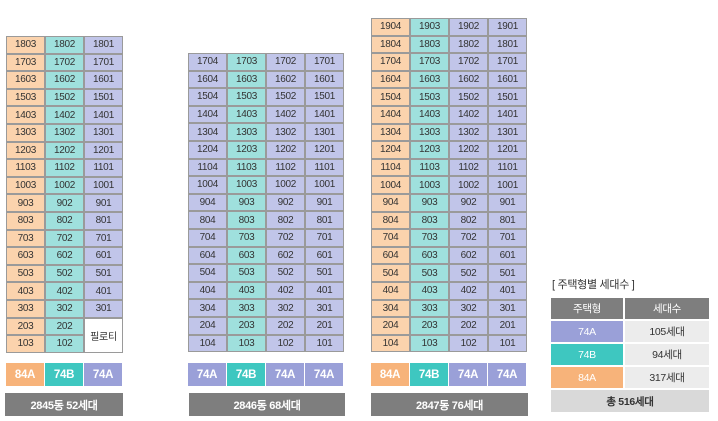 This screenshot has width=718, height=421. I want to click on unit-cell: 1903, so click(429, 27).